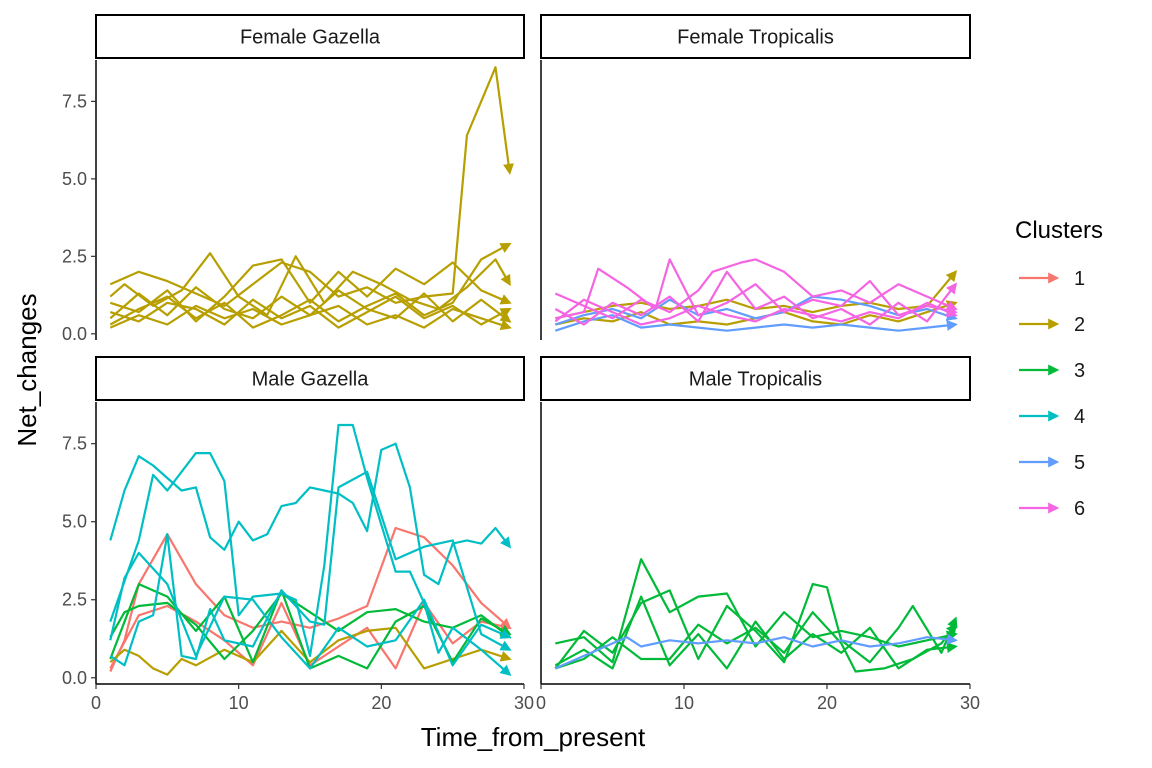 The width and height of the screenshot is (1152, 768). Describe the element at coordinates (1059, 230) in the screenshot. I see `legend-title: Clusters` at that location.